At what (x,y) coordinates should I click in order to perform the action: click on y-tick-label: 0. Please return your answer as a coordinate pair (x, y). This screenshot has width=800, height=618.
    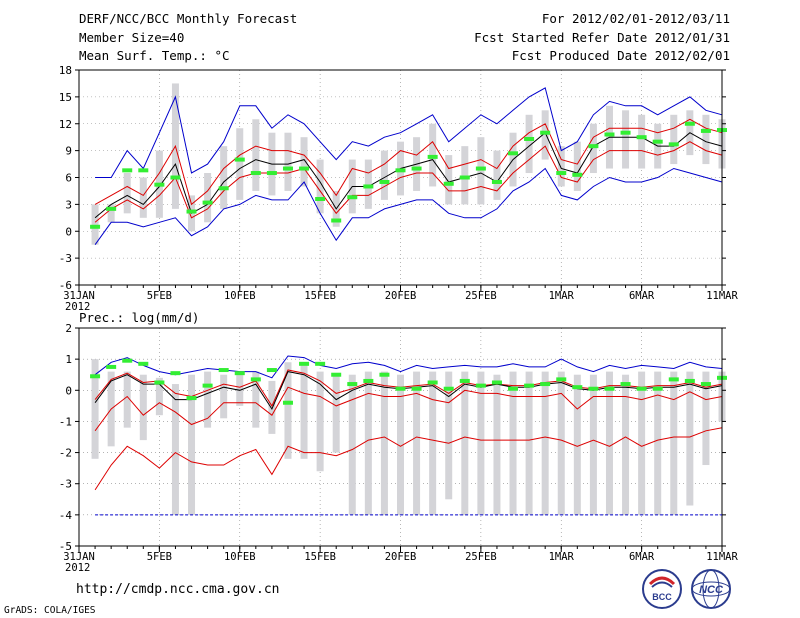
    Looking at the image, I should click on (68, 231).